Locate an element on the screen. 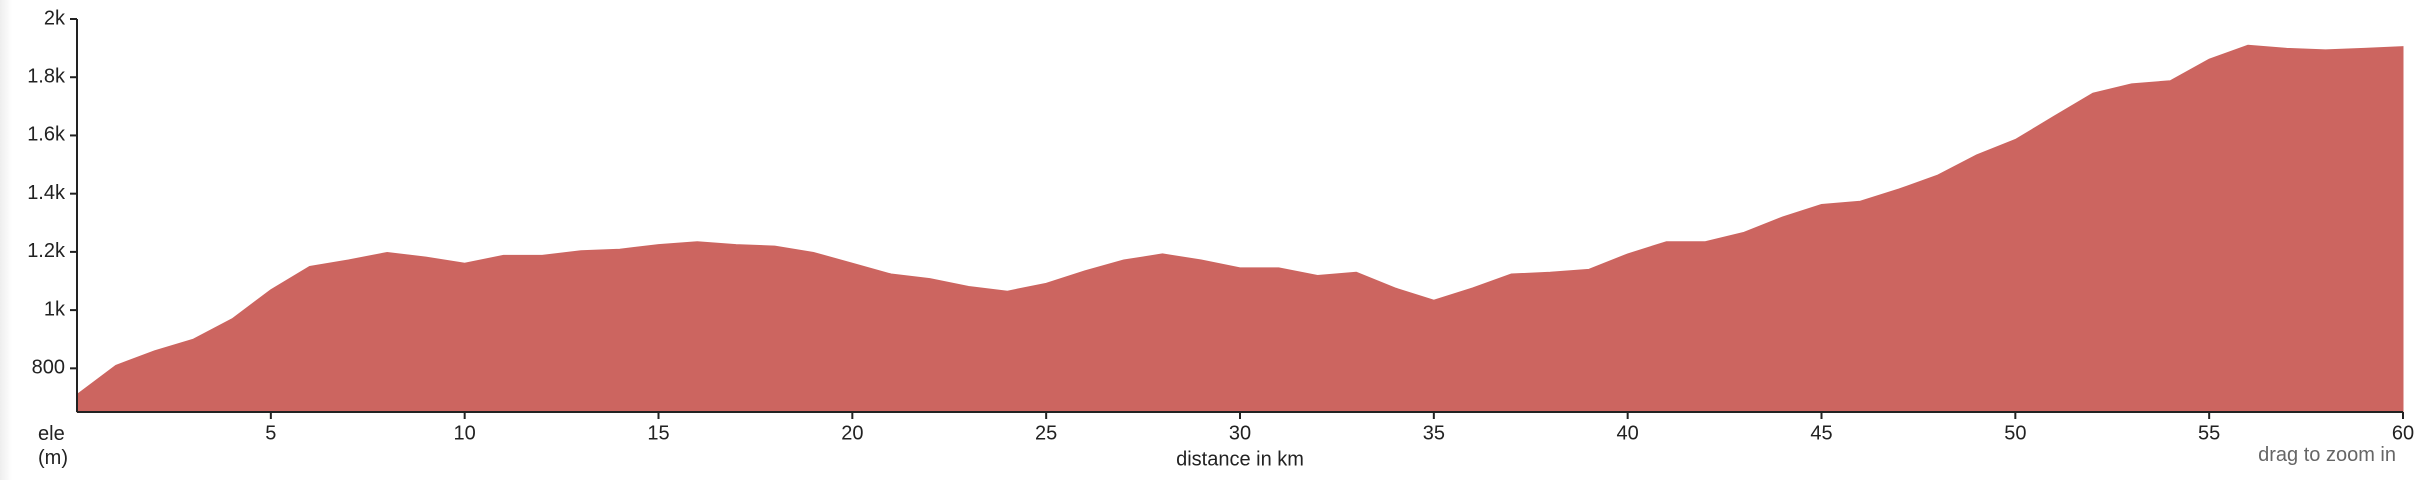 The image size is (2426, 480). y-tick-label: 1k is located at coordinates (55, 309).